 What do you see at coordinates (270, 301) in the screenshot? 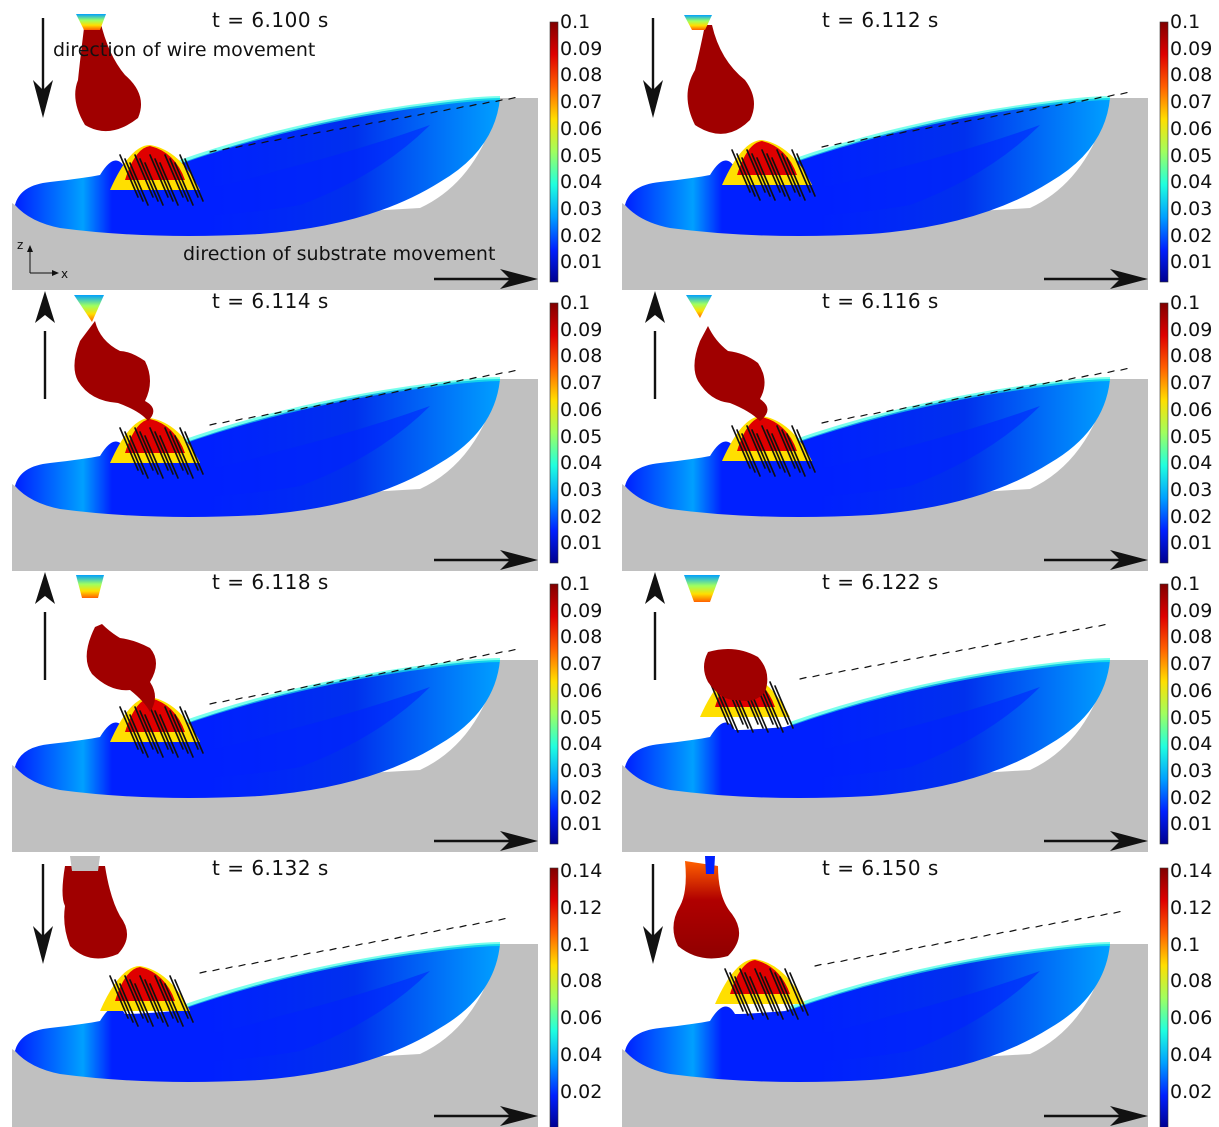
I see `time-label: t = 6.114 s` at bounding box center [270, 301].